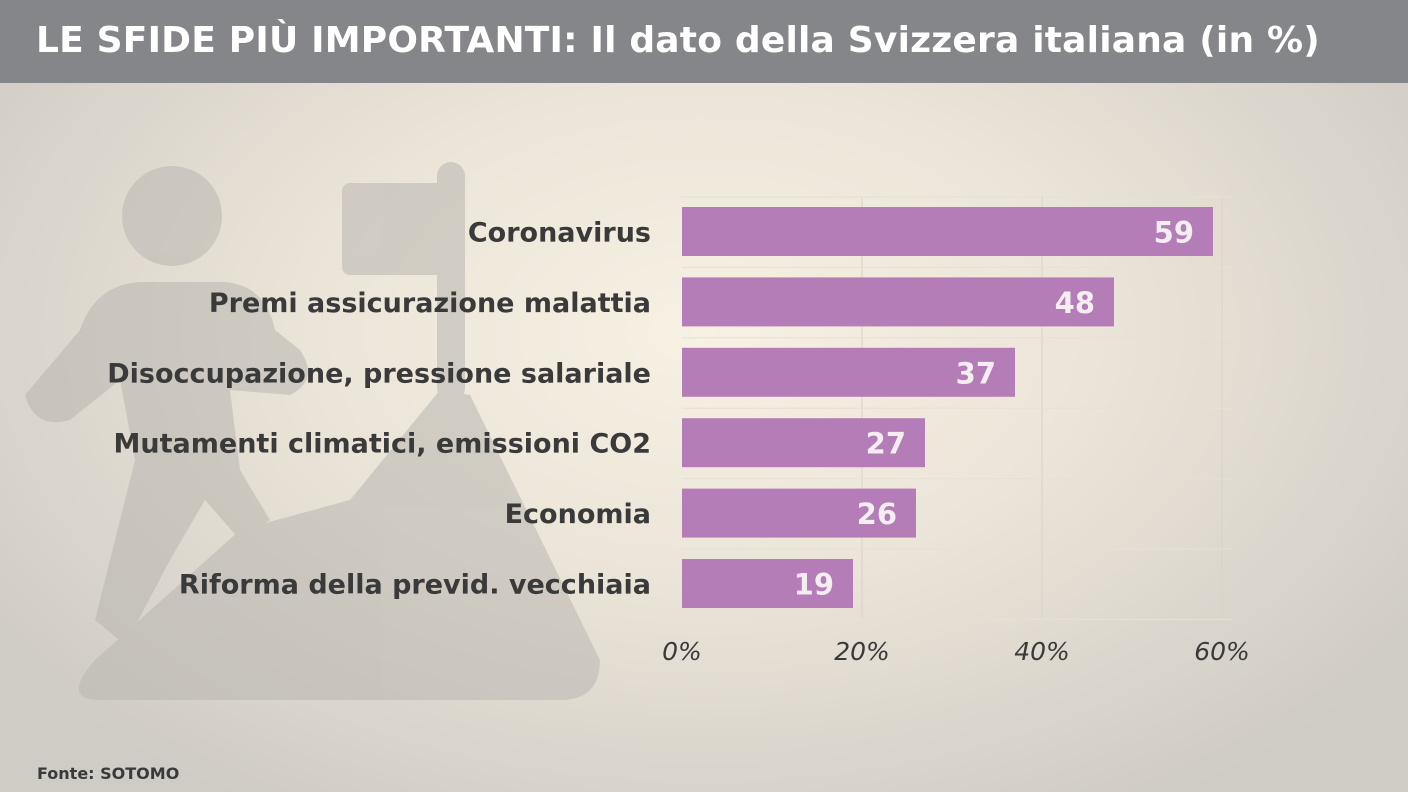 Image resolution: width=1408 pixels, height=792 pixels. Describe the element at coordinates (1075, 303) in the screenshot. I see `data-label: 48` at that location.